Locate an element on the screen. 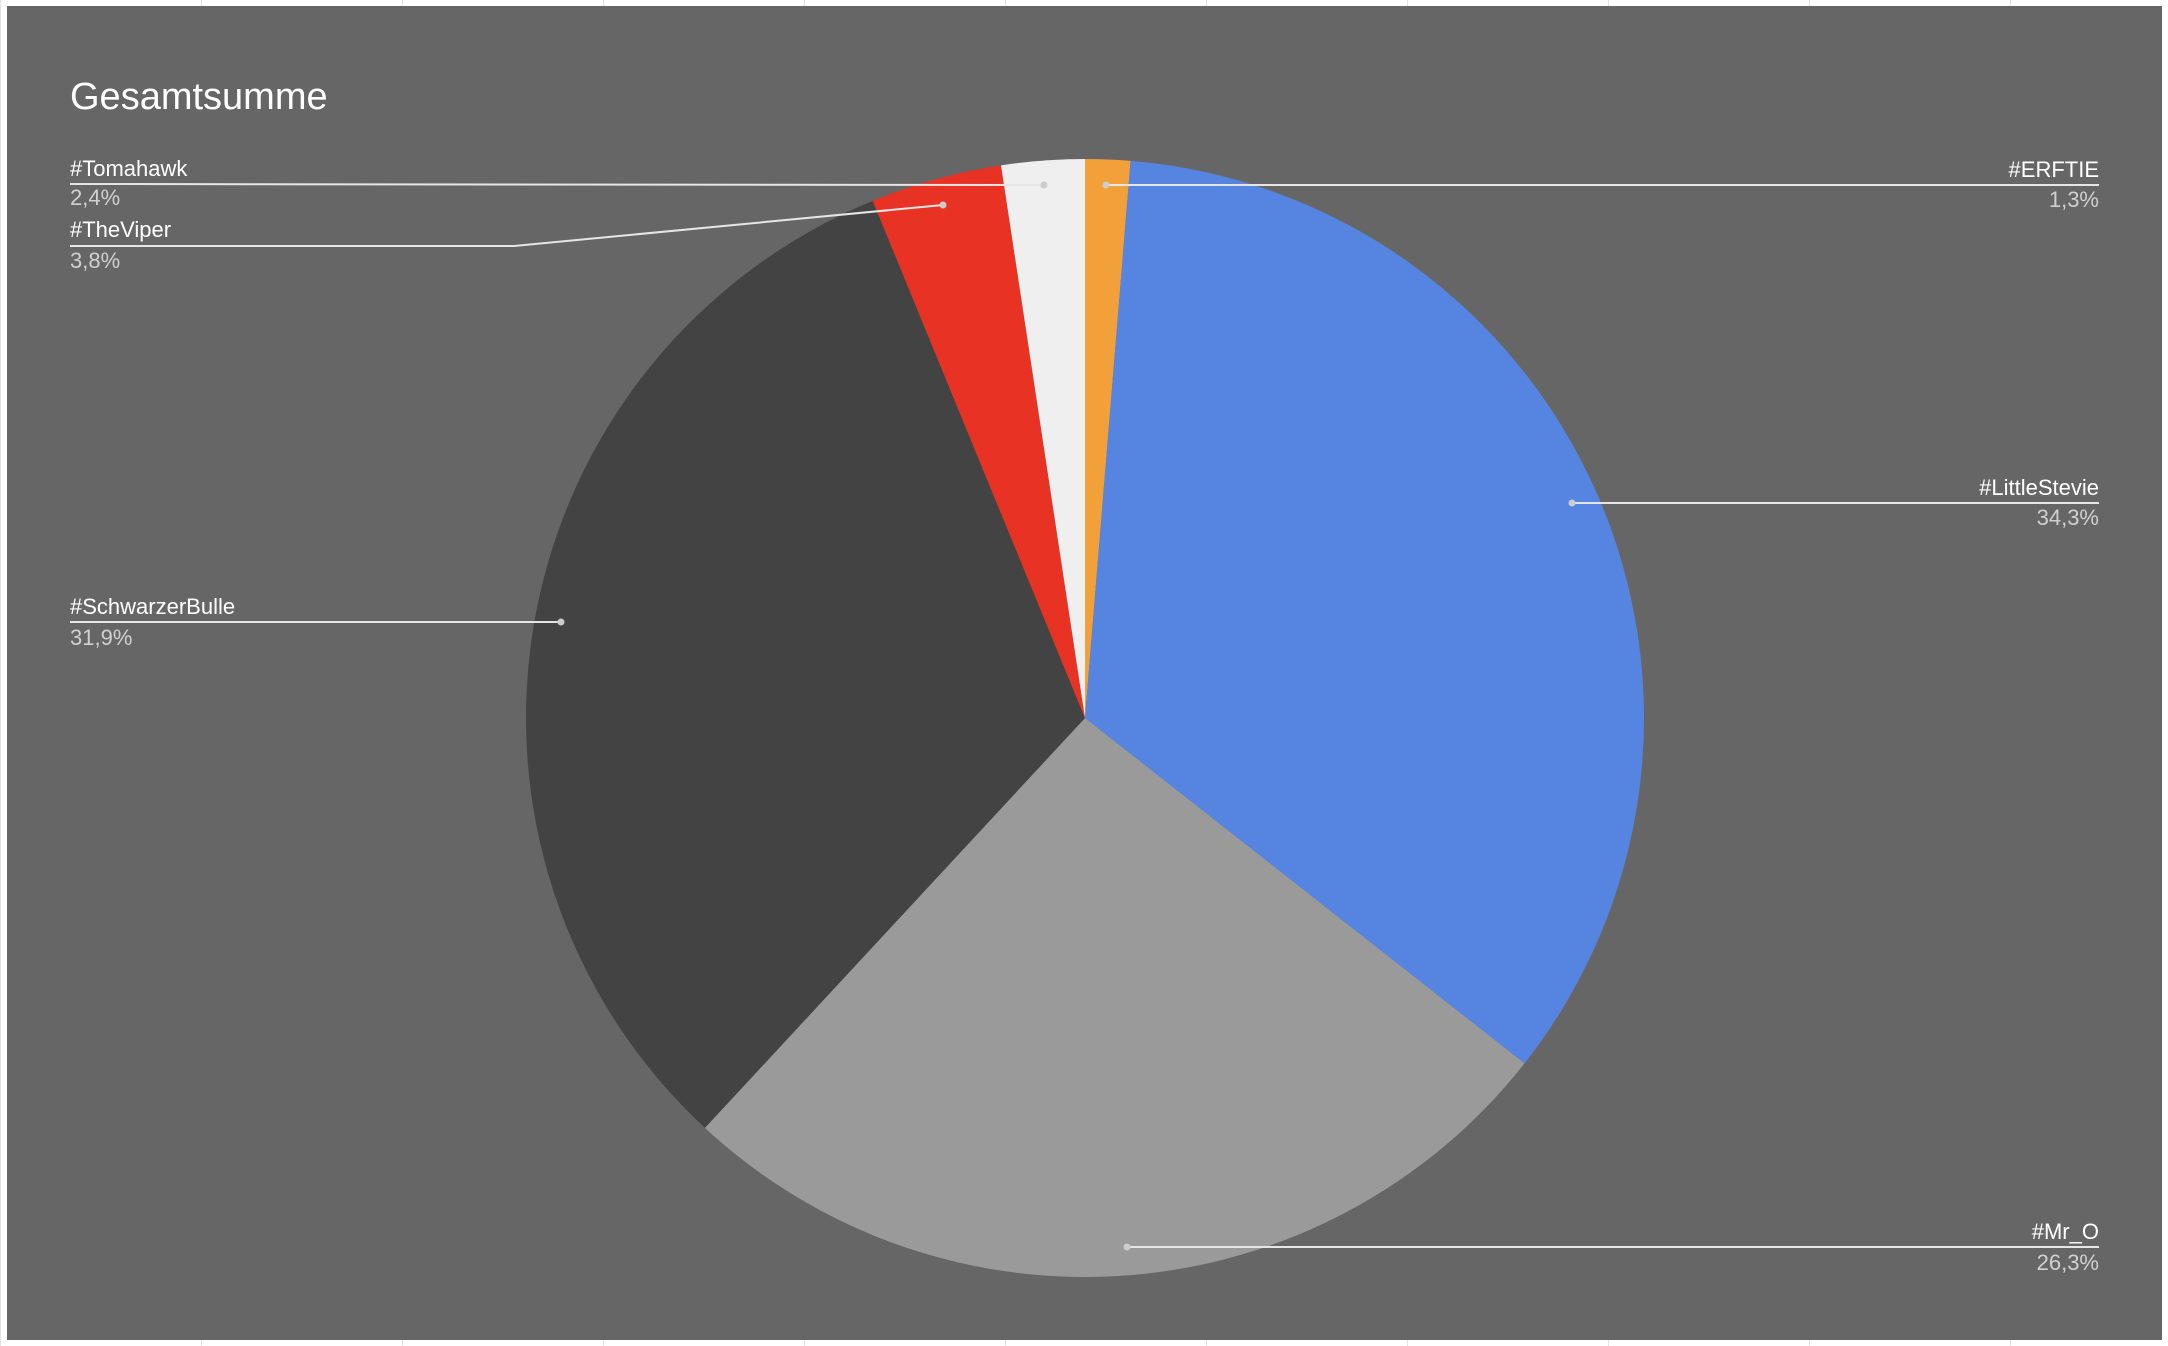 This screenshot has width=2168, height=1346. chart-title: Gesamtsumme is located at coordinates (199, 97).